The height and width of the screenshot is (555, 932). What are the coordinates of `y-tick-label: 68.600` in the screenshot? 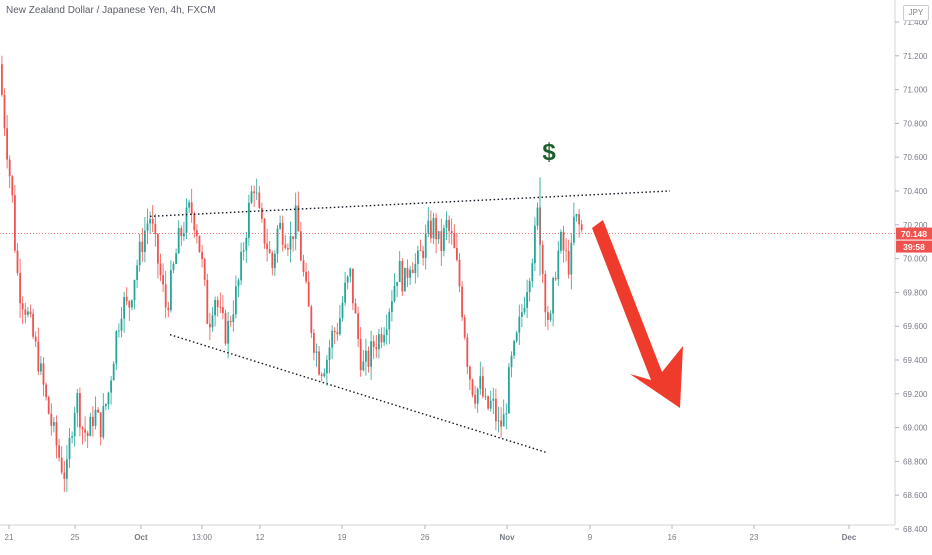 It's located at (915, 495).